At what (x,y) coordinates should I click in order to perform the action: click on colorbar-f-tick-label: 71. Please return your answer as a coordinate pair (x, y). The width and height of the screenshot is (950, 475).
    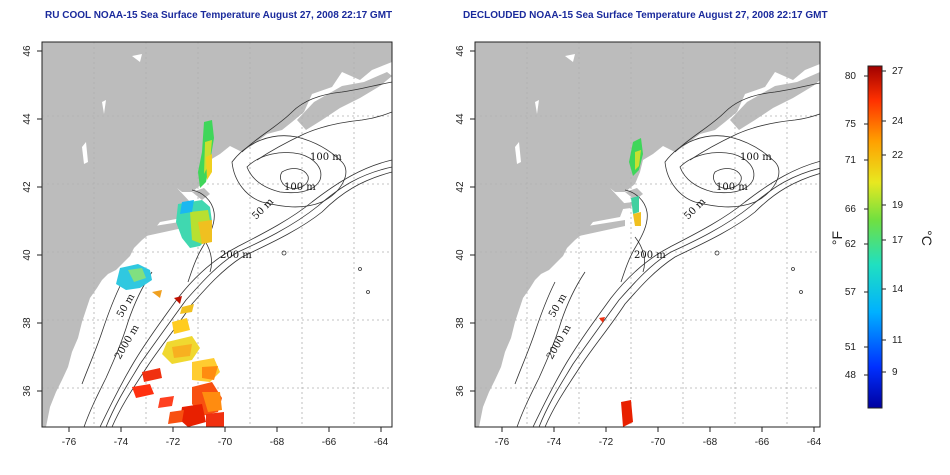
    Looking at the image, I should click on (851, 160).